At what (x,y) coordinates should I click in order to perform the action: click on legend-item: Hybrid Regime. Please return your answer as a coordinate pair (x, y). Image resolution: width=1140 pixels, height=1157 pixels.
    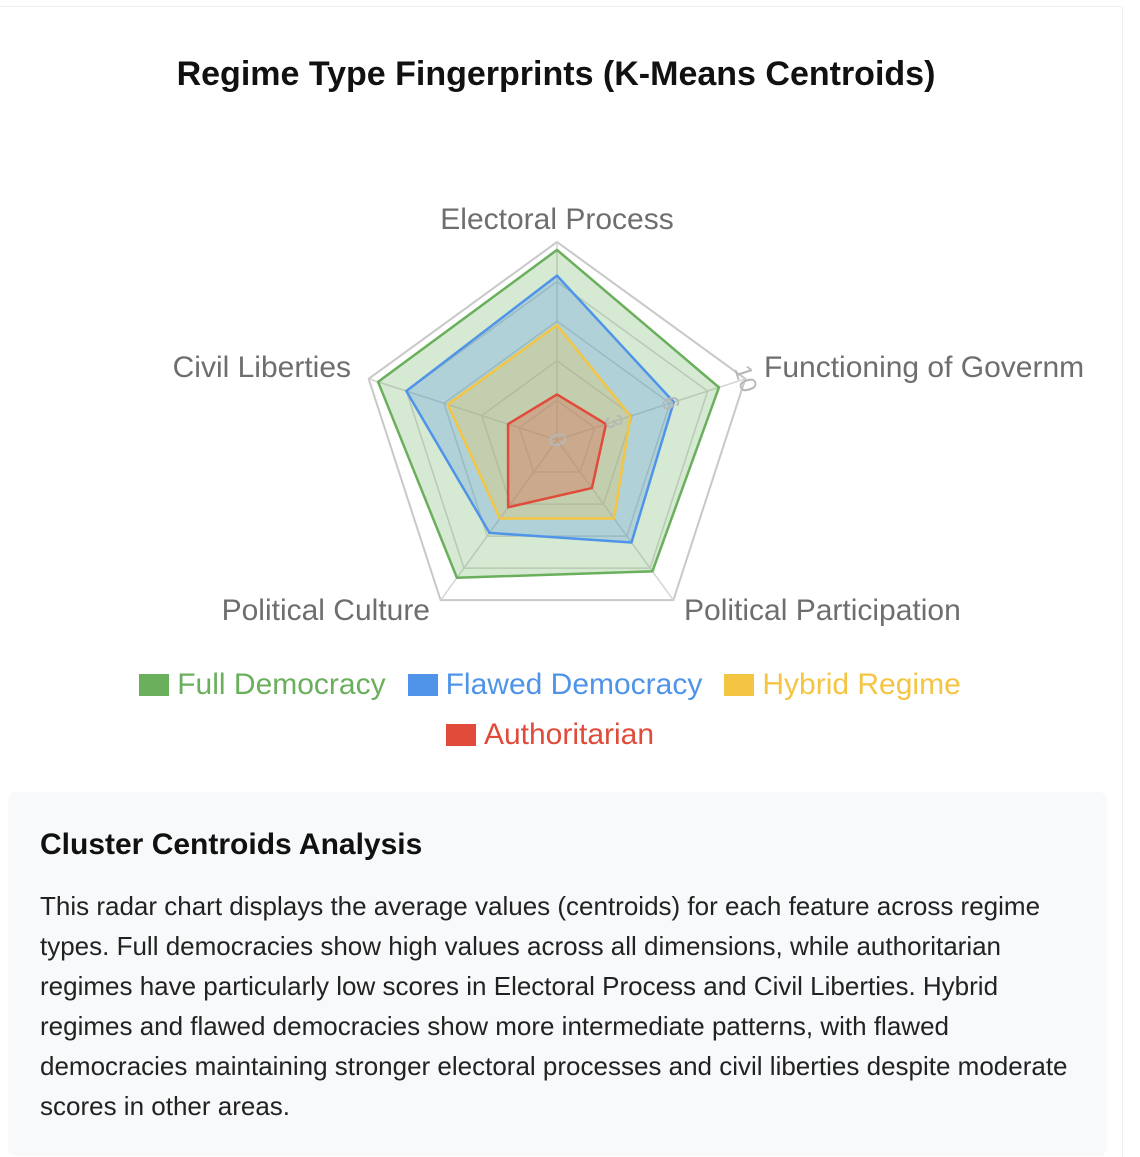
    Looking at the image, I should click on (842, 685).